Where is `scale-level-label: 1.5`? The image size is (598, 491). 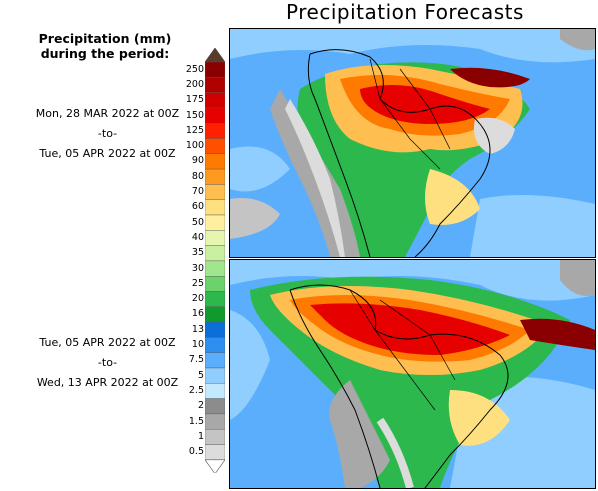 scale-level-label: 1.5 is located at coordinates (196, 421).